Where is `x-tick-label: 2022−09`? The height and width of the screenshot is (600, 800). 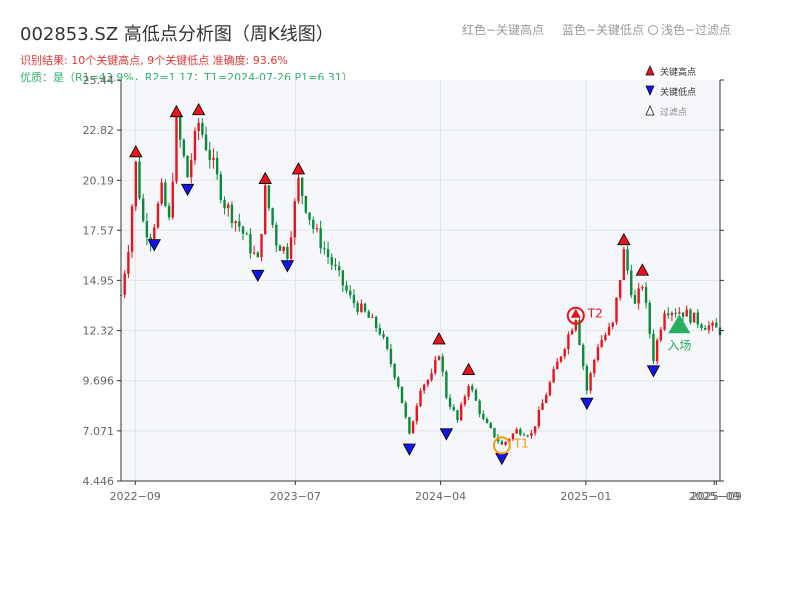 x-tick-label: 2022−09 is located at coordinates (135, 496).